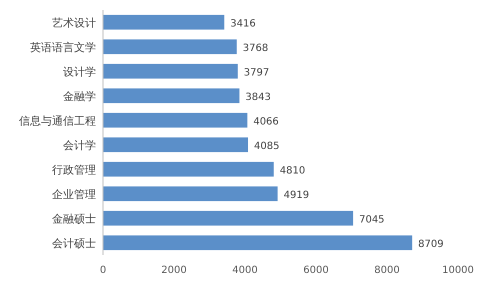  Describe the element at coordinates (316, 270) in the screenshot. I see `x-tick-label: 6000` at that location.